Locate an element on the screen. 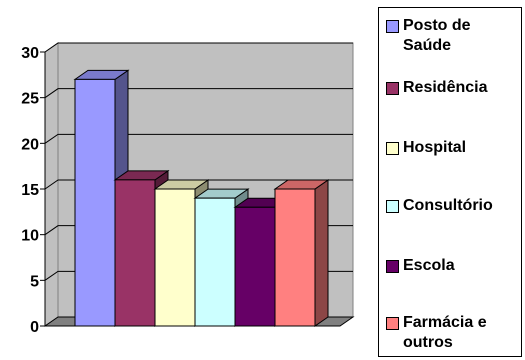 The image size is (525, 360). legend-label: Escola is located at coordinates (429, 265).